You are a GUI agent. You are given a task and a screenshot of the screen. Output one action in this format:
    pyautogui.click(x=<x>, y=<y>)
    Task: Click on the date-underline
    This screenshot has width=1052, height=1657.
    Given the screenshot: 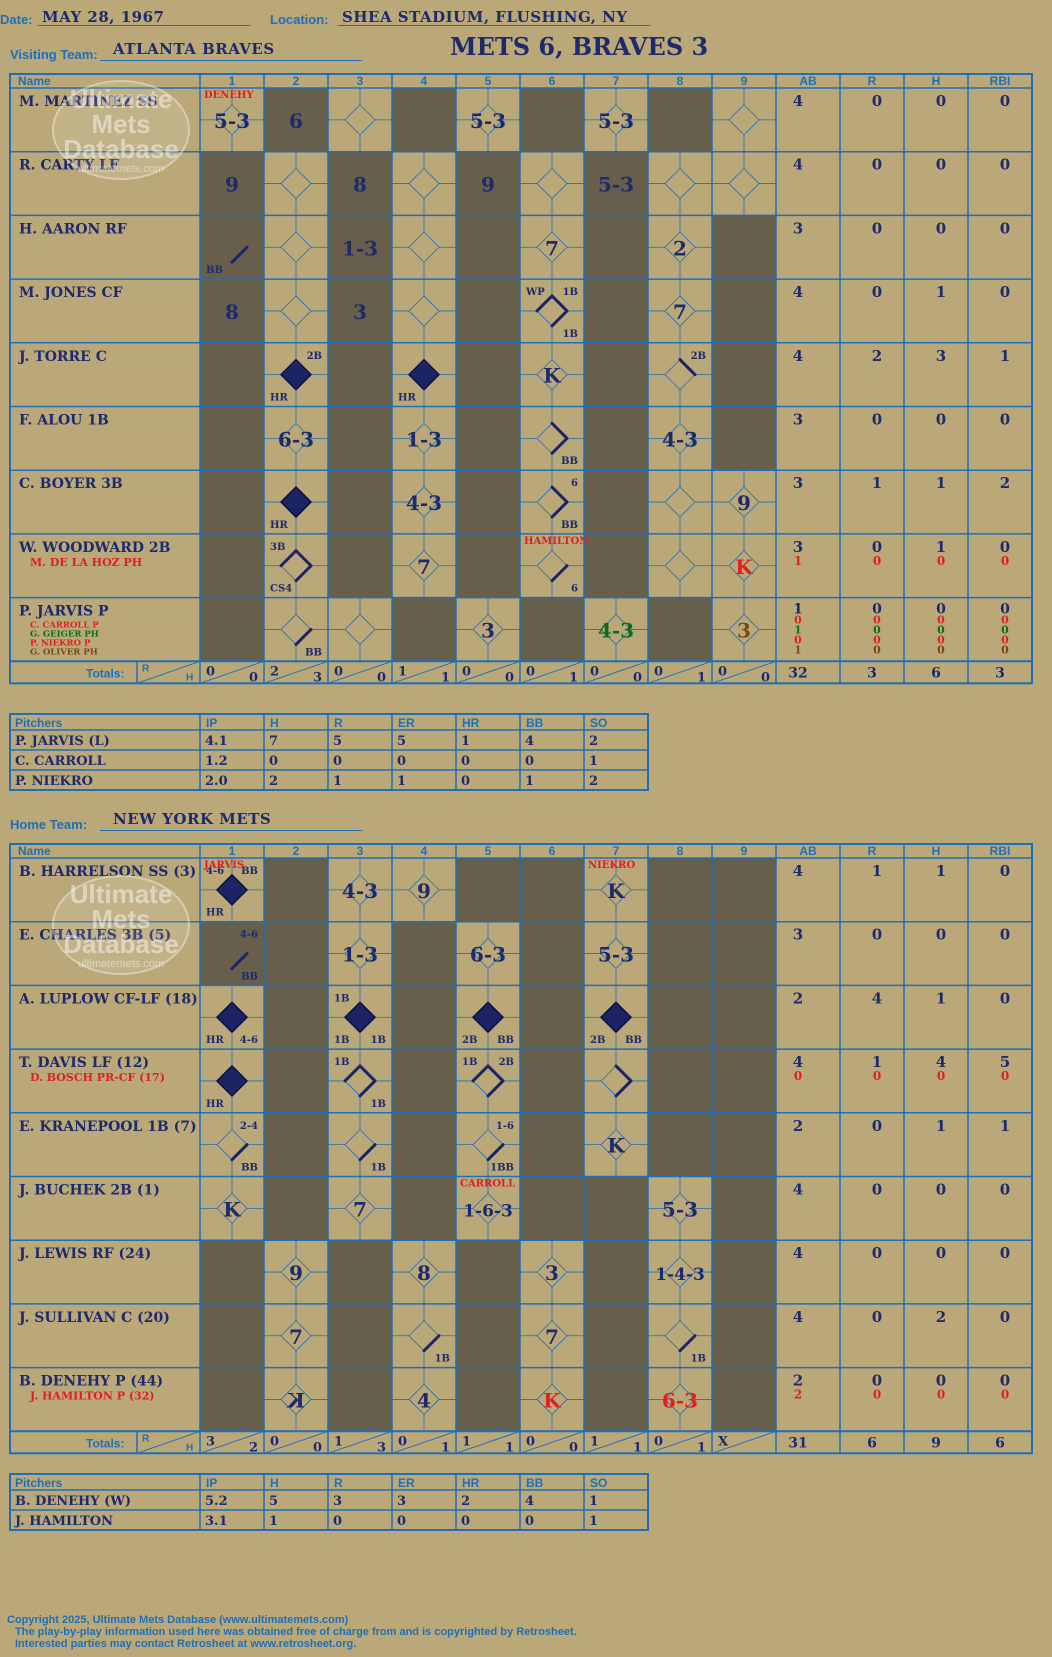 What is the action you would take?
    pyautogui.click(x=144, y=25)
    